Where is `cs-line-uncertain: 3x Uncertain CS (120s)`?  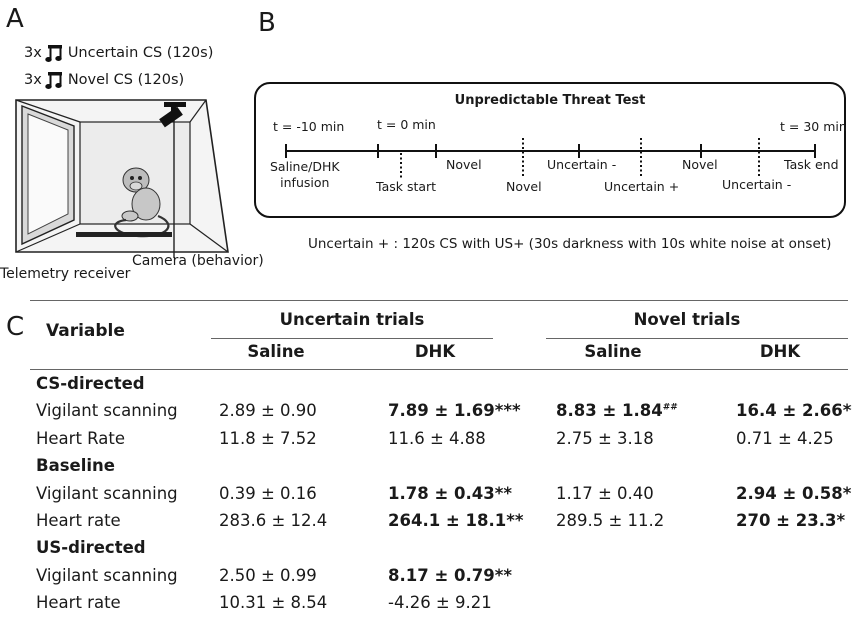
cs-line-uncertain: 3x Uncertain CS (120s) is located at coordinates (118, 53).